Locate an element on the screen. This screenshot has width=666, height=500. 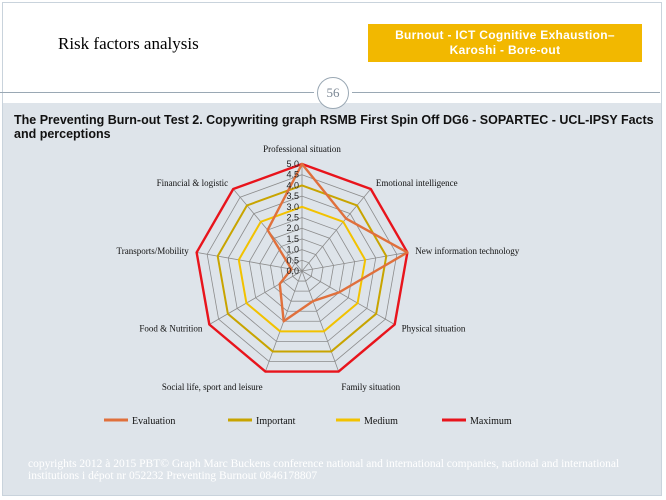
series-maximum is located at coordinates (302, 267).